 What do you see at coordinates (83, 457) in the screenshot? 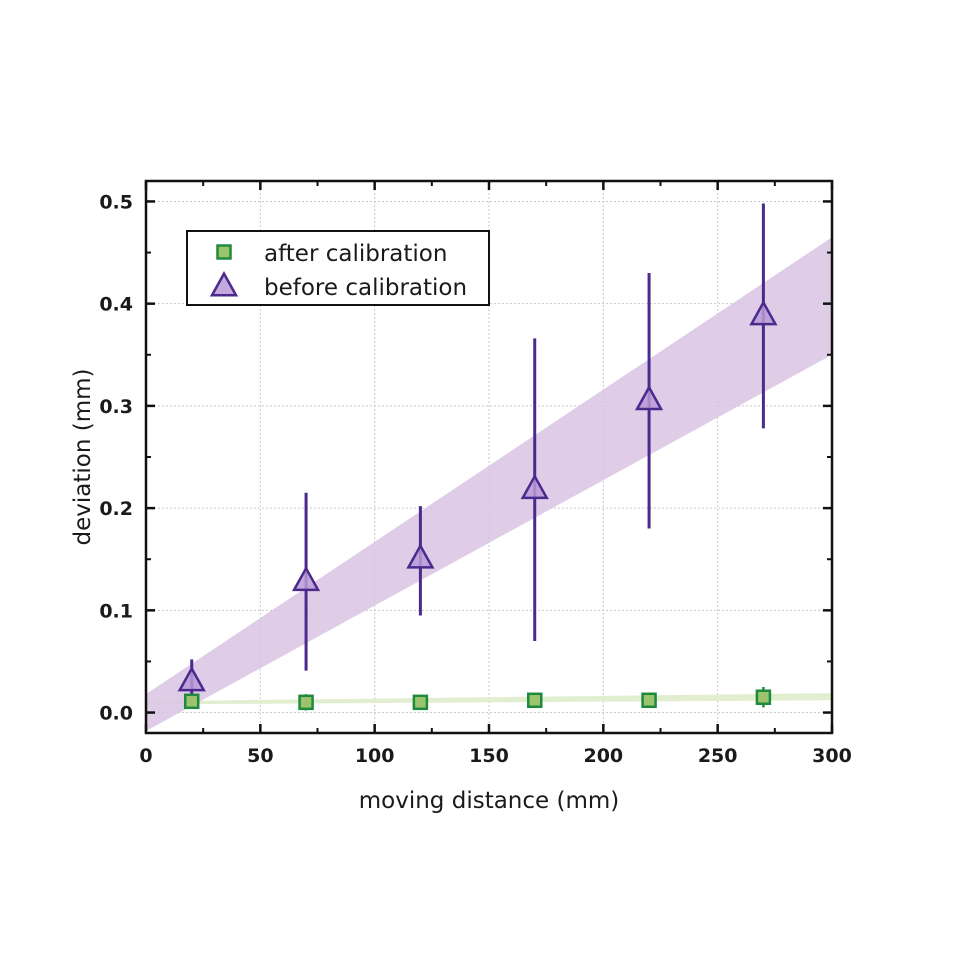
I see `y-axis-title: deviation (mm)` at bounding box center [83, 457].